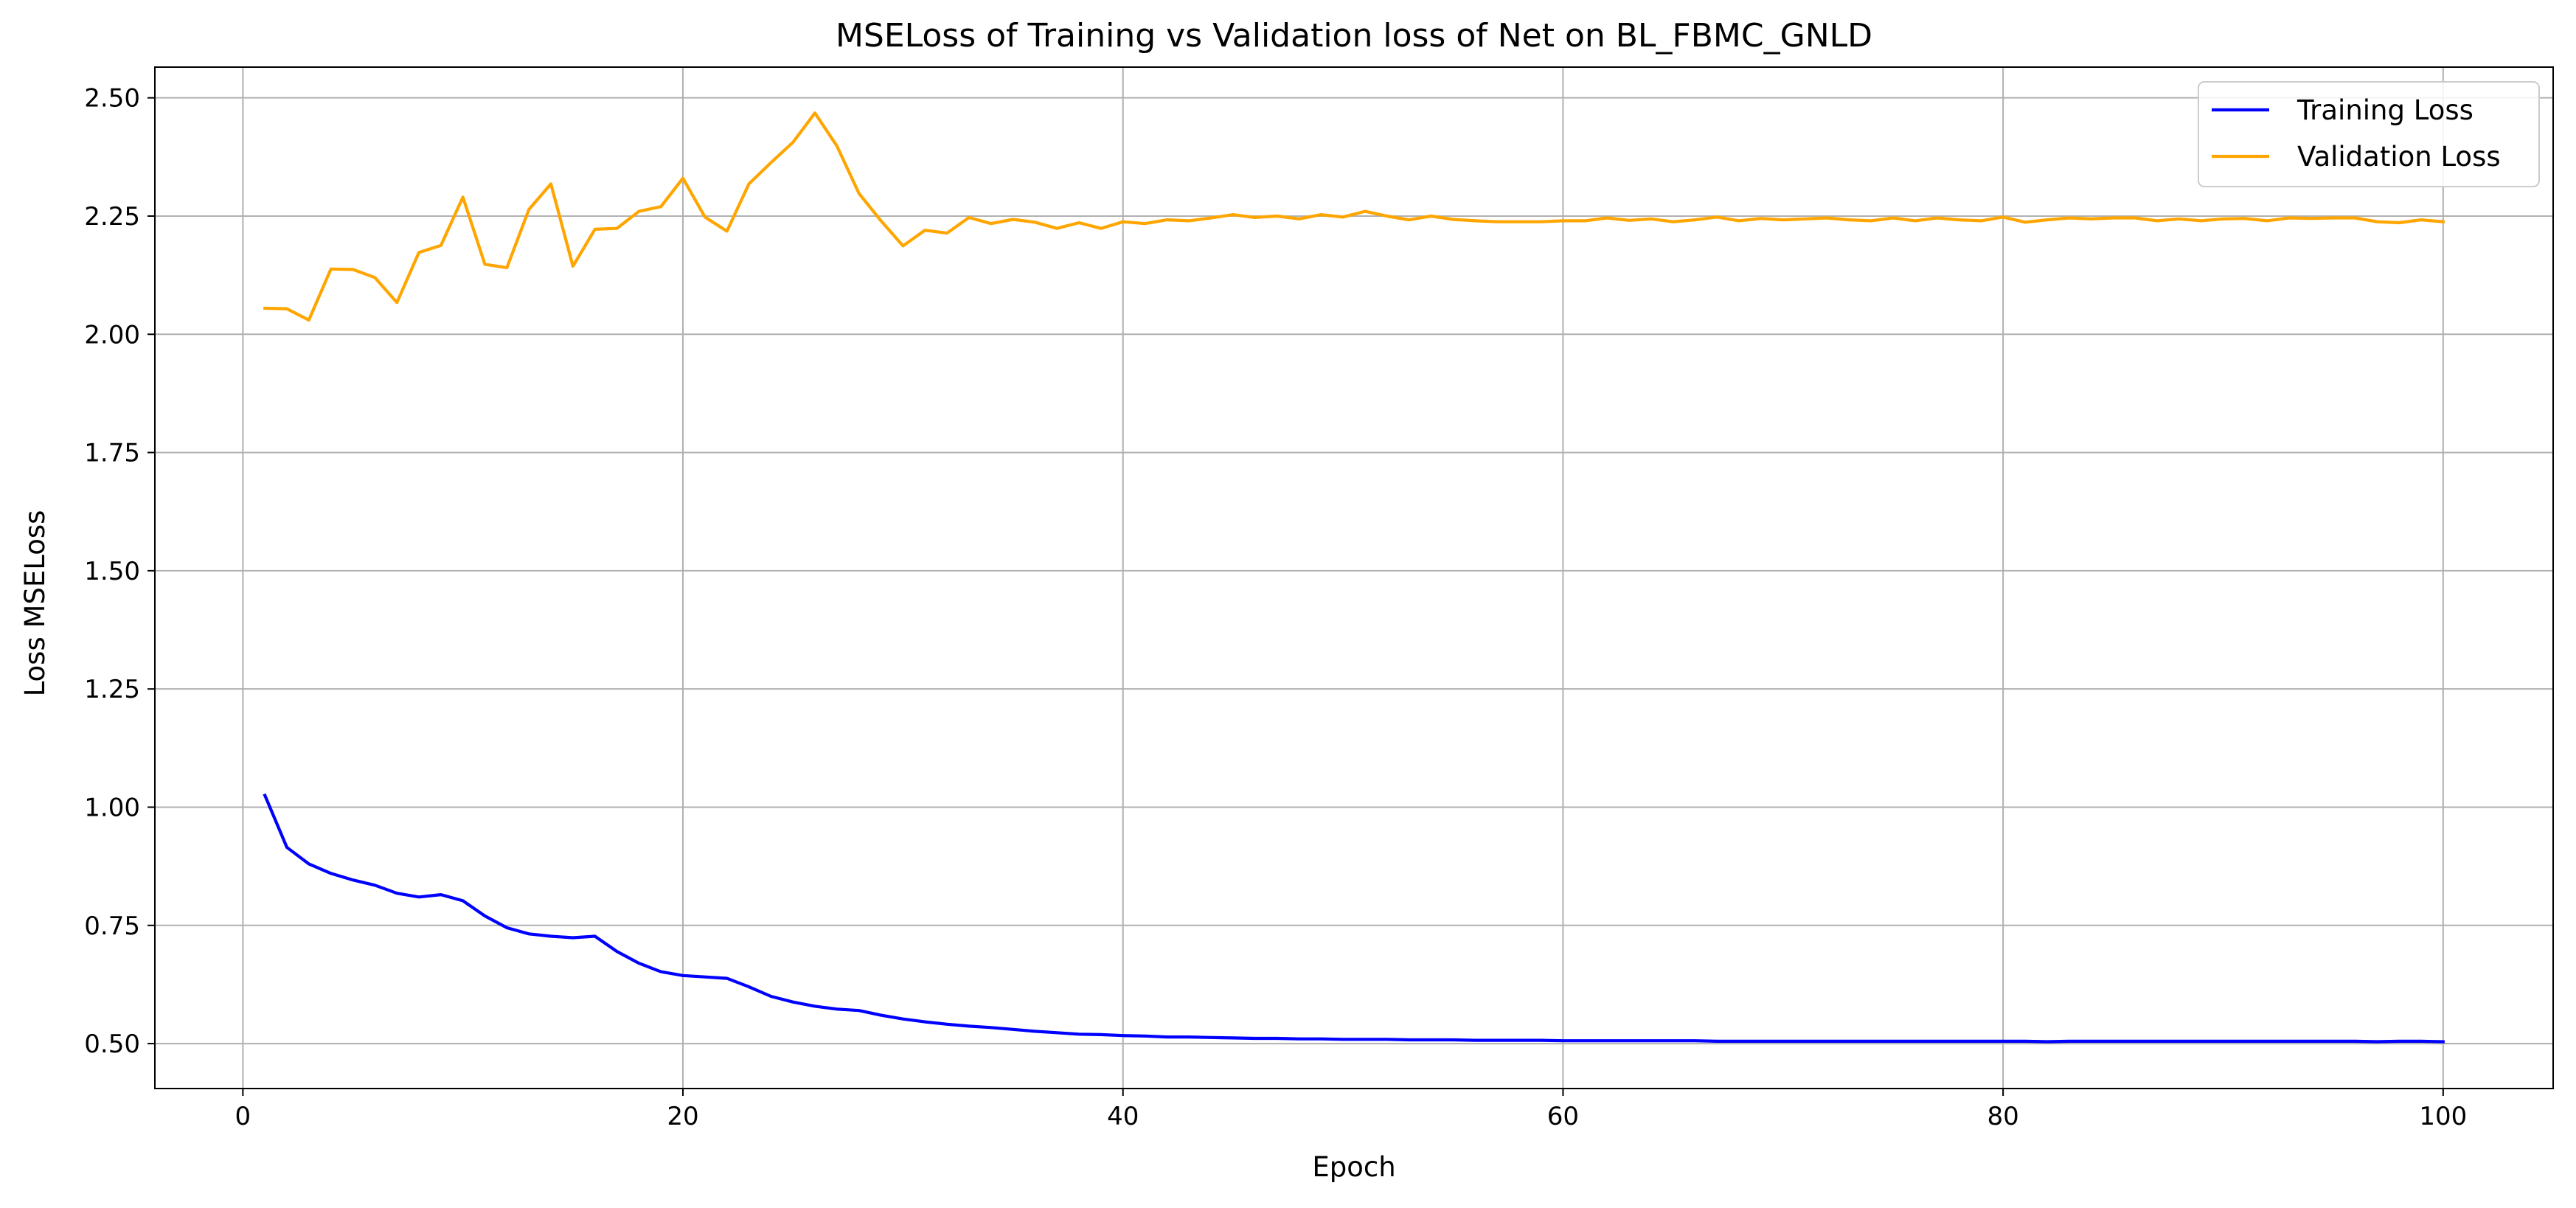 The image size is (2576, 1208). What do you see at coordinates (682, 1116) in the screenshot?
I see `x-tick-label: 20` at bounding box center [682, 1116].